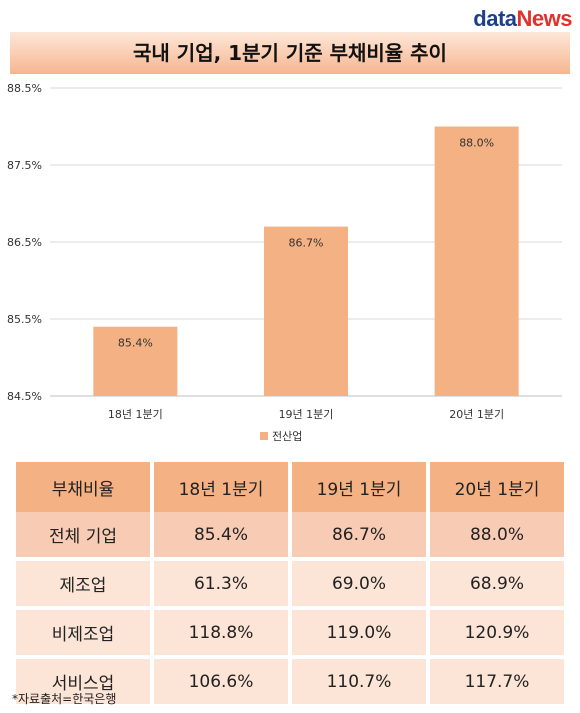 The height and width of the screenshot is (713, 580). Describe the element at coordinates (83, 585) in the screenshot. I see `table-cell: 제조업` at that location.